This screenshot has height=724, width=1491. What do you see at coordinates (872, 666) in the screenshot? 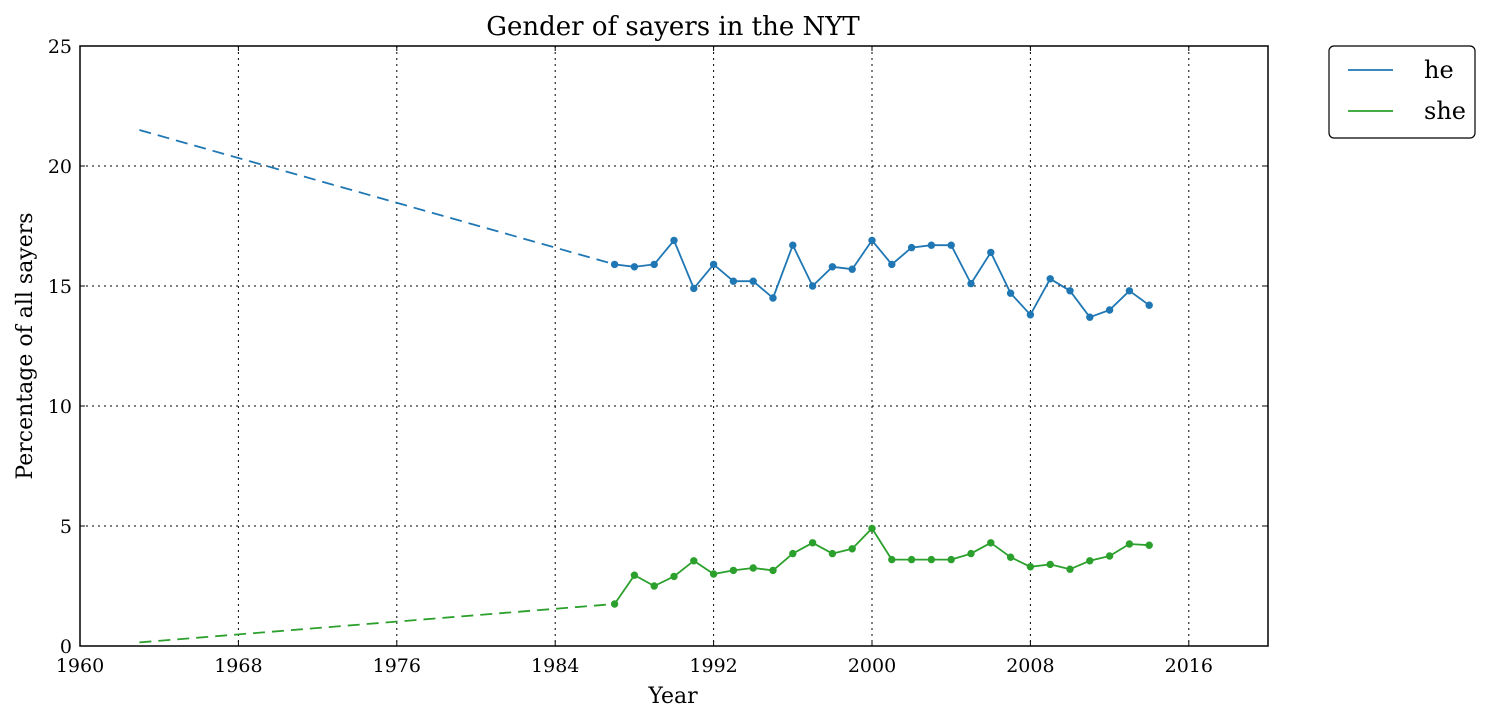
I see `x-tick-label: 2000` at bounding box center [872, 666].